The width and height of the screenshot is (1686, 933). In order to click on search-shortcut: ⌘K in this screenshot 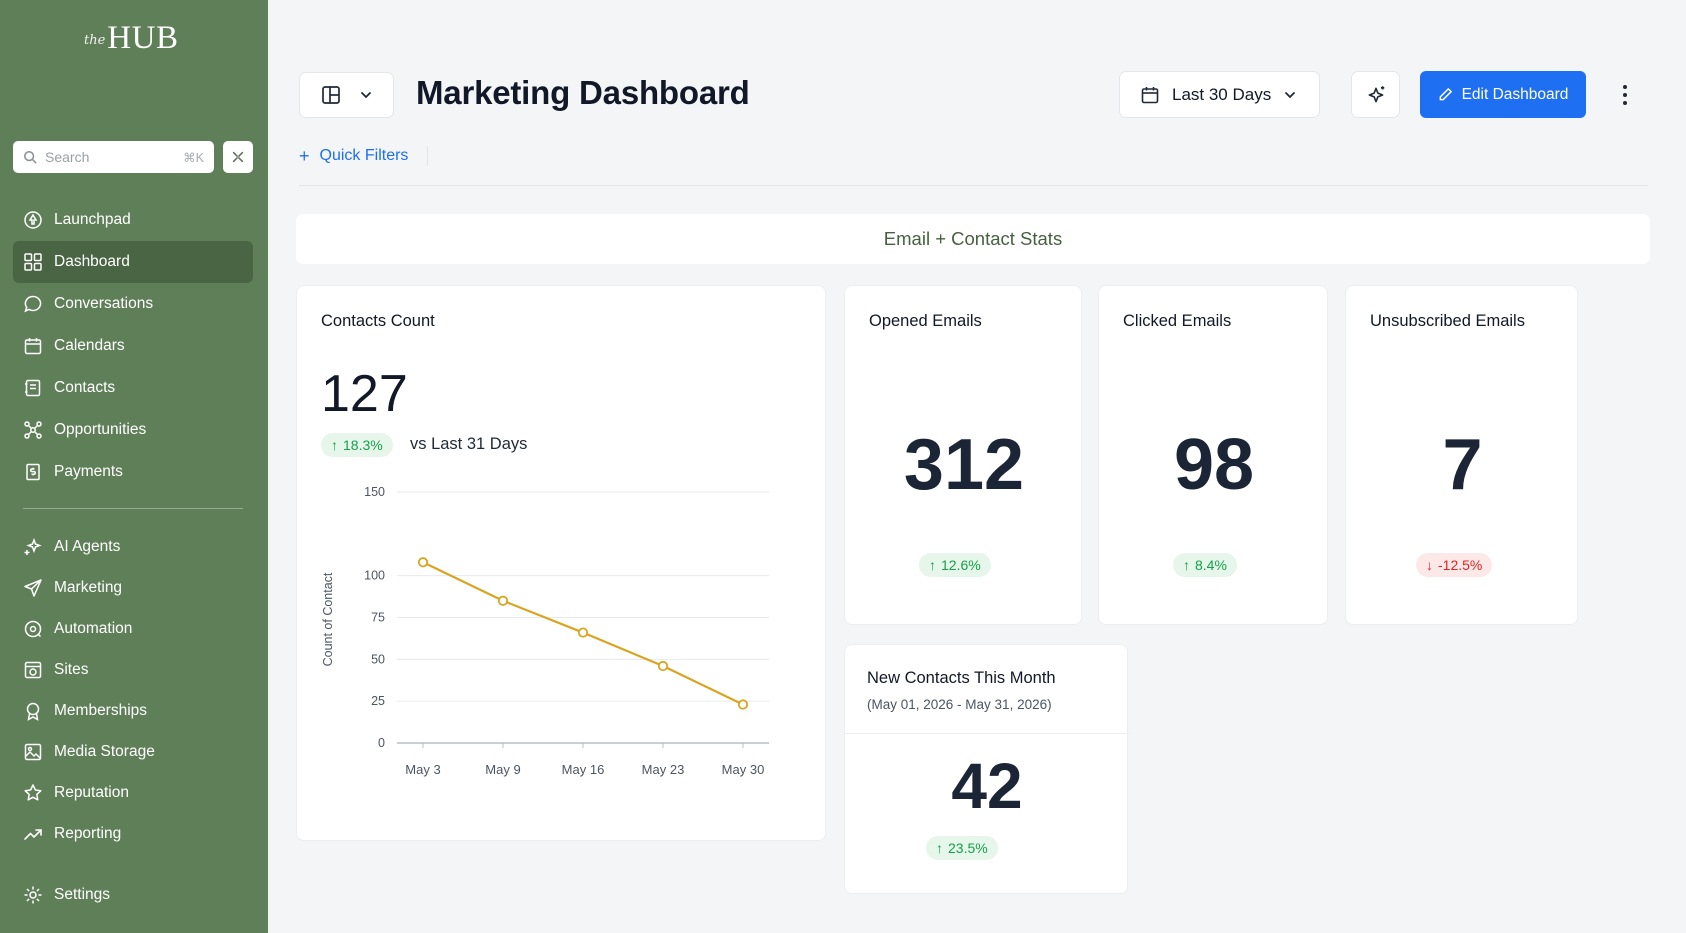, I will do `click(193, 157)`.